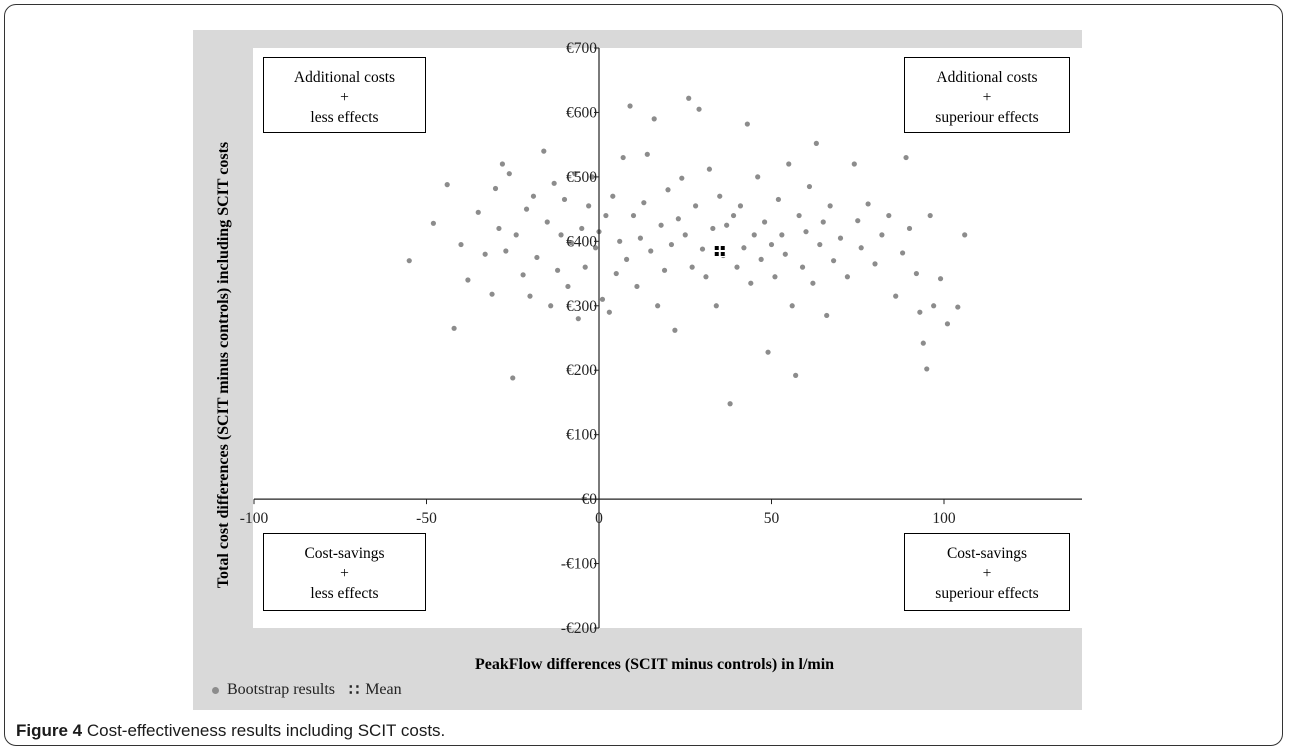 This screenshot has height=752, width=1289. Describe the element at coordinates (944, 518) in the screenshot. I see `x-tick-label: 100` at that location.